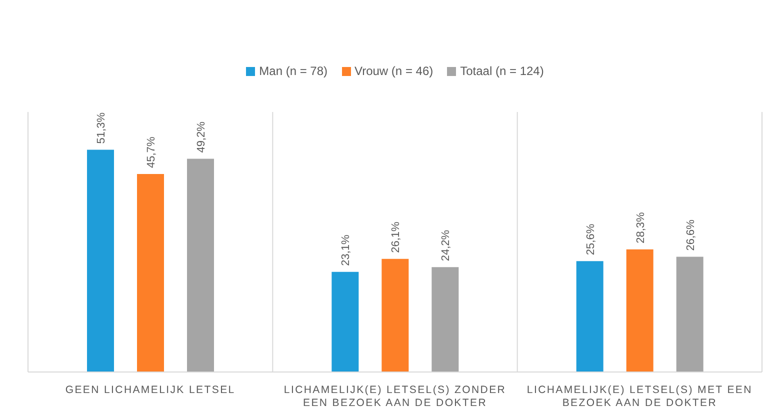  Describe the element at coordinates (639, 396) in the screenshot. I see `x-tick-label: LICHAMELIJK(E) LETSEL(S) MET EEN BEZOEK AAN DE DOKTER` at that location.